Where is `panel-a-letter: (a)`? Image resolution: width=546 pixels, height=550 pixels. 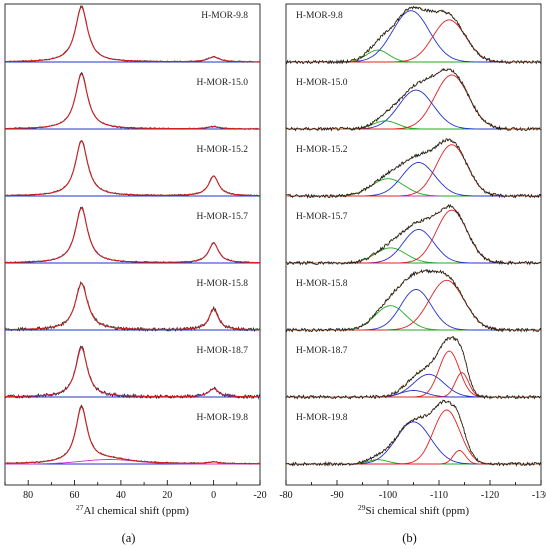 panel-a-letter: (a) is located at coordinates (129, 538).